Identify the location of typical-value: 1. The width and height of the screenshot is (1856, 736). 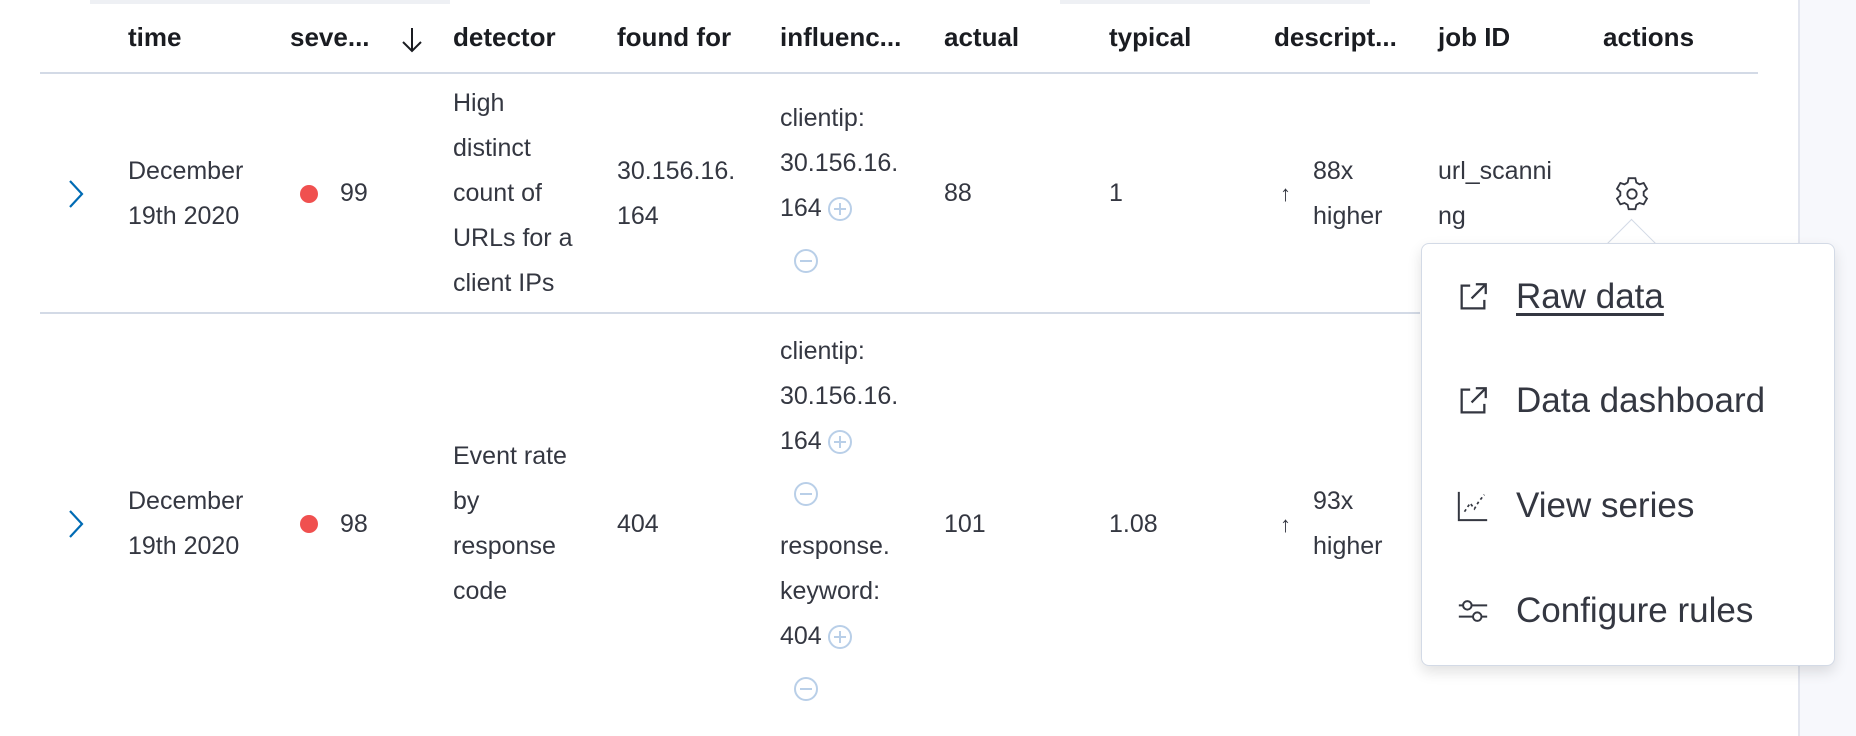
(1116, 193).